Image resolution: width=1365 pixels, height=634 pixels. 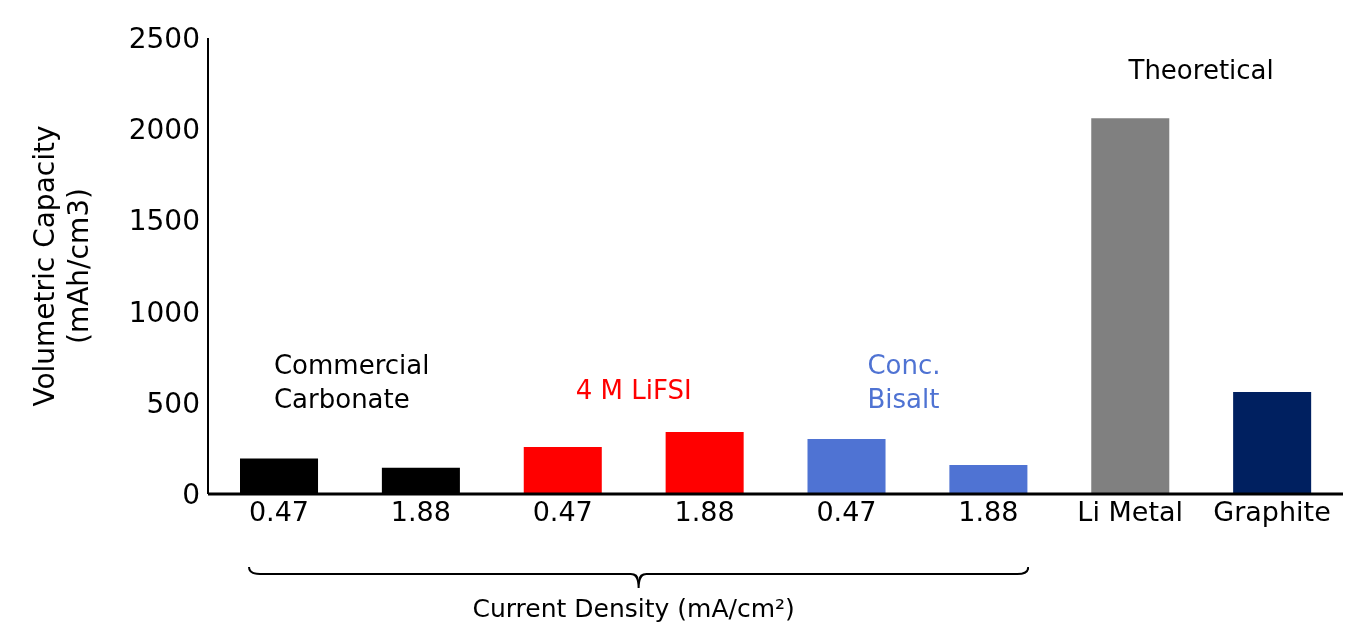 I want to click on x-tick-label: Graphite, so click(x=1272, y=512).